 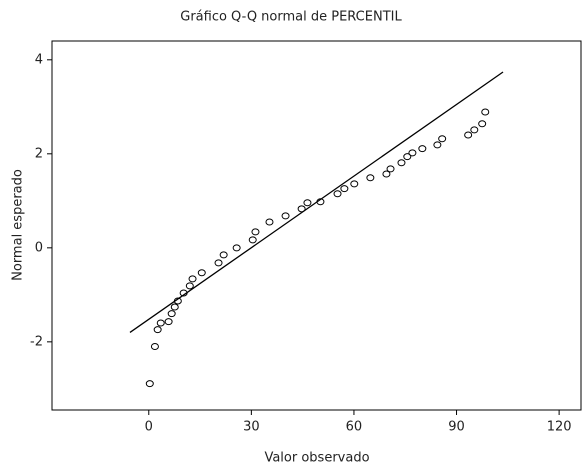 What do you see at coordinates (36, 341) in the screenshot?
I see `y-tick-label: -2` at bounding box center [36, 341].